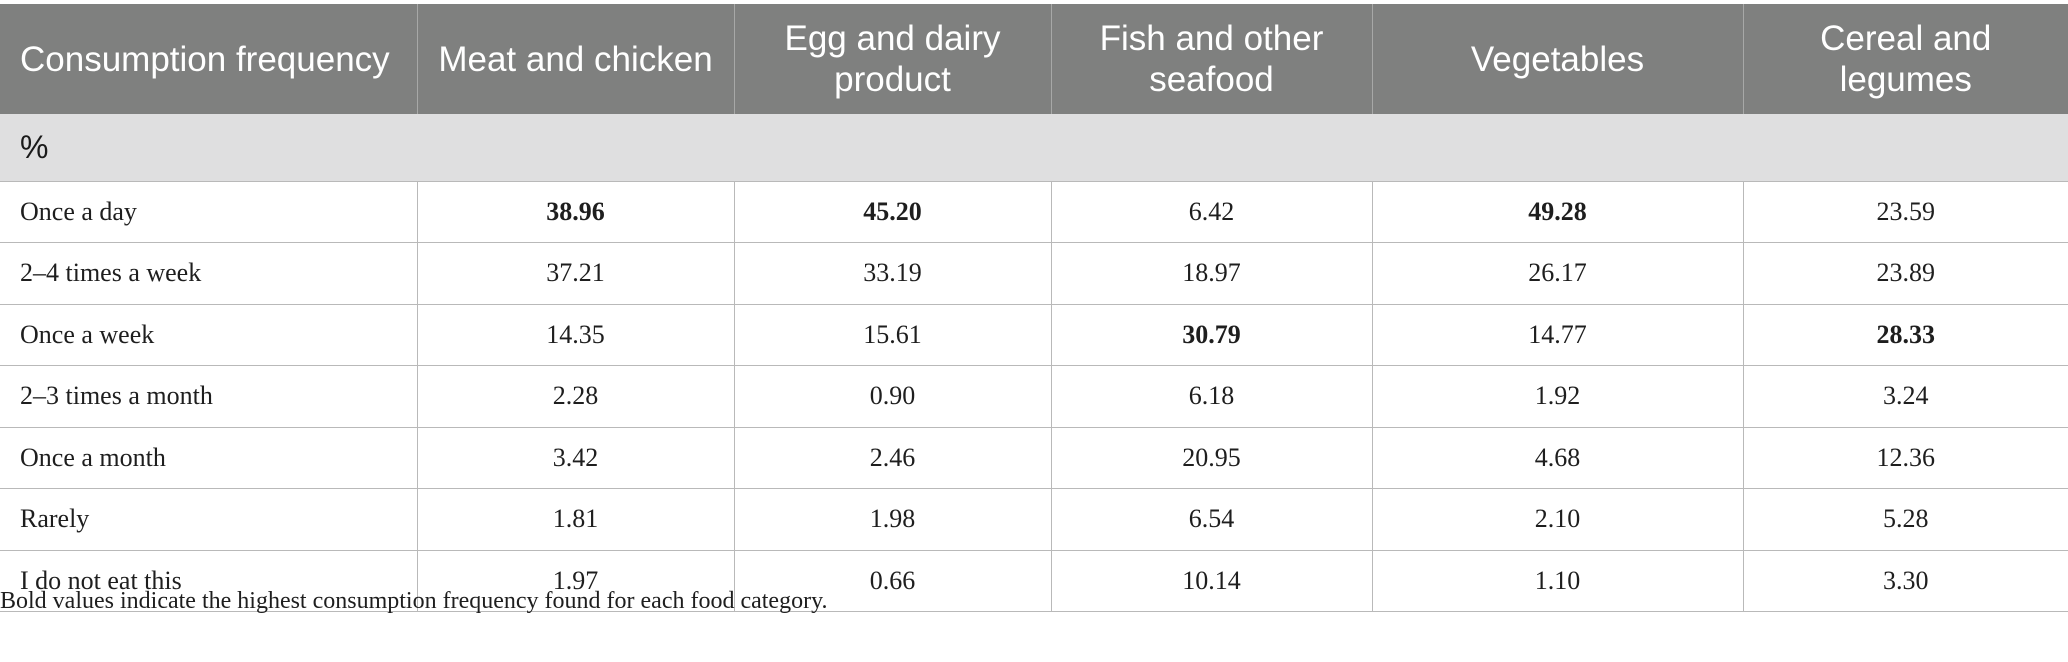  Describe the element at coordinates (209, 212) in the screenshot. I see `row-label: Once a day` at that location.